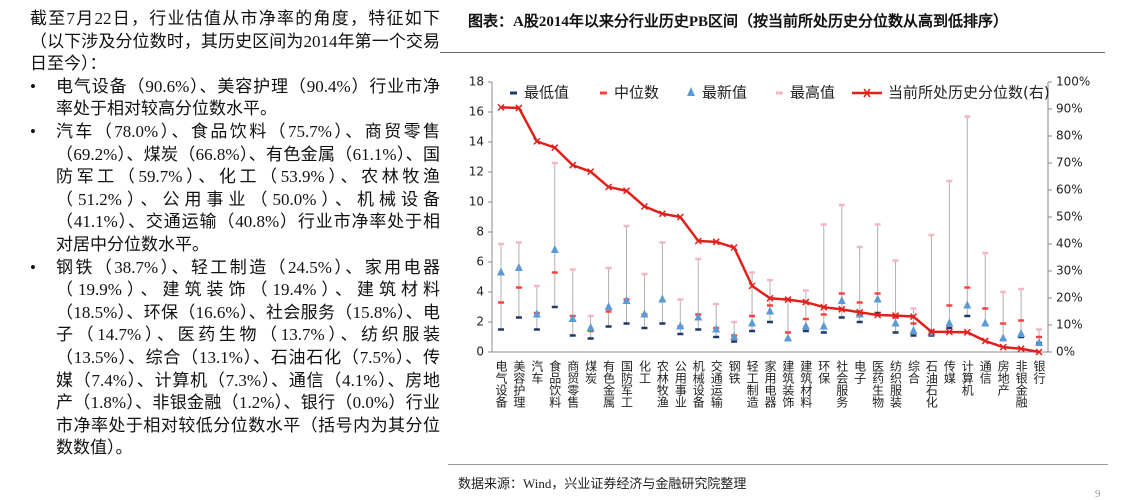 The image size is (1124, 500). I want to click on x-tick-label: 医药生物, so click(878, 384).